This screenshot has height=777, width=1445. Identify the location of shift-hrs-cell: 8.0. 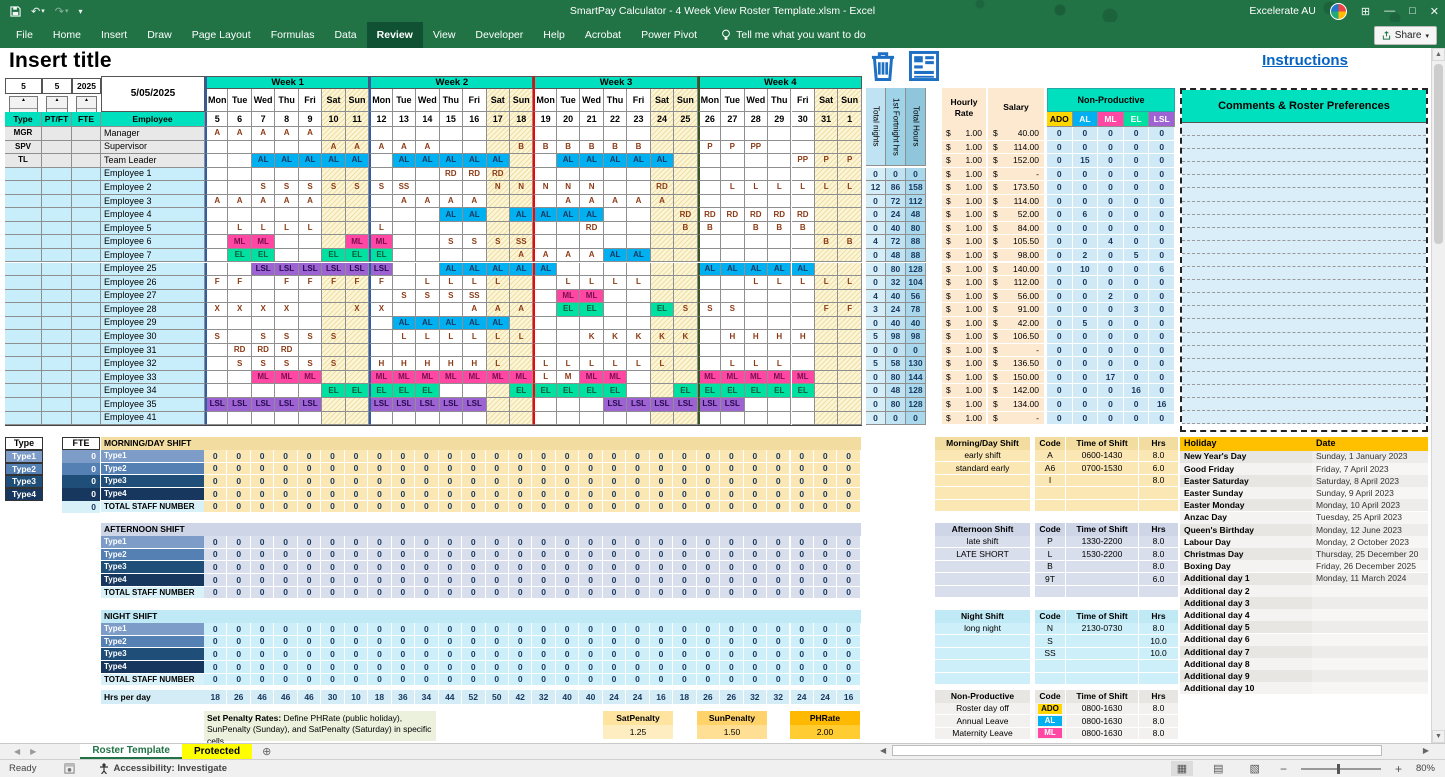
(1159, 567).